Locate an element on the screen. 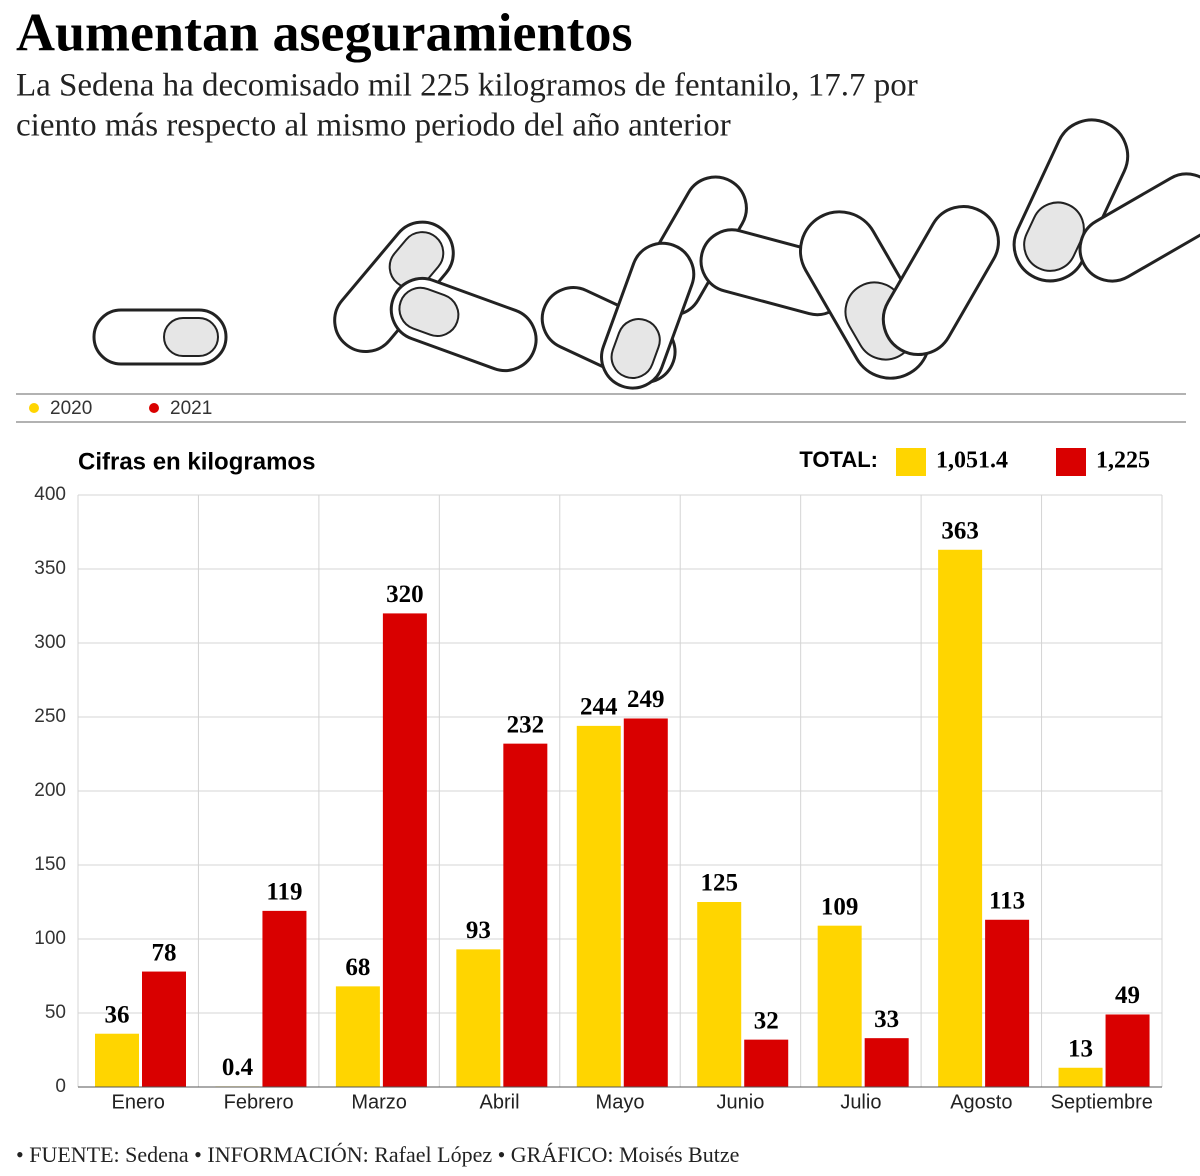 The height and width of the screenshot is (1176, 1200). y-tick-label: 0 is located at coordinates (60, 1086).